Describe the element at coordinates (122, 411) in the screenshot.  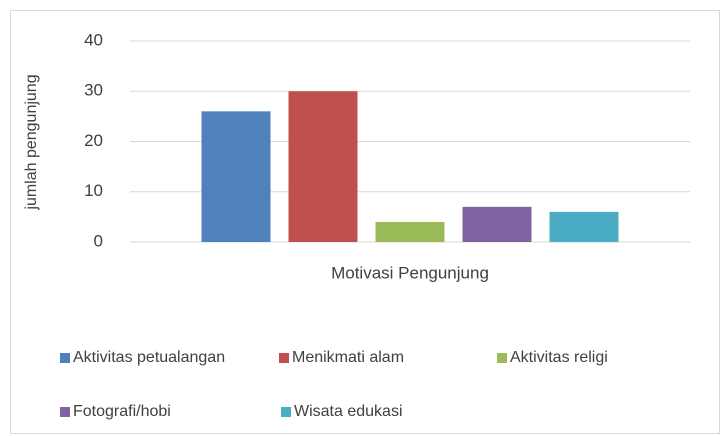
I see `legend-label: Fotografi/hobi` at that location.